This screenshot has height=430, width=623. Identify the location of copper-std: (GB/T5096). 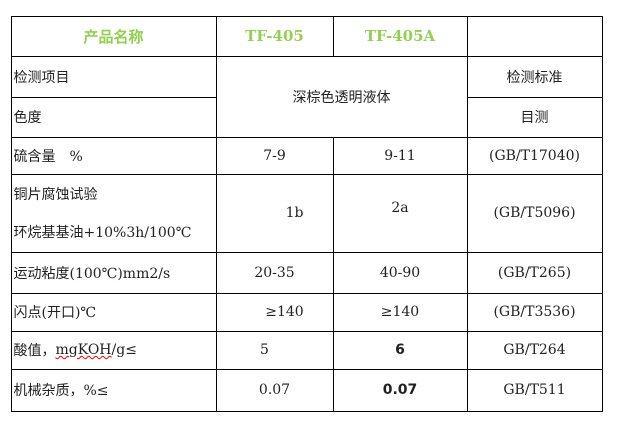
(534, 213).